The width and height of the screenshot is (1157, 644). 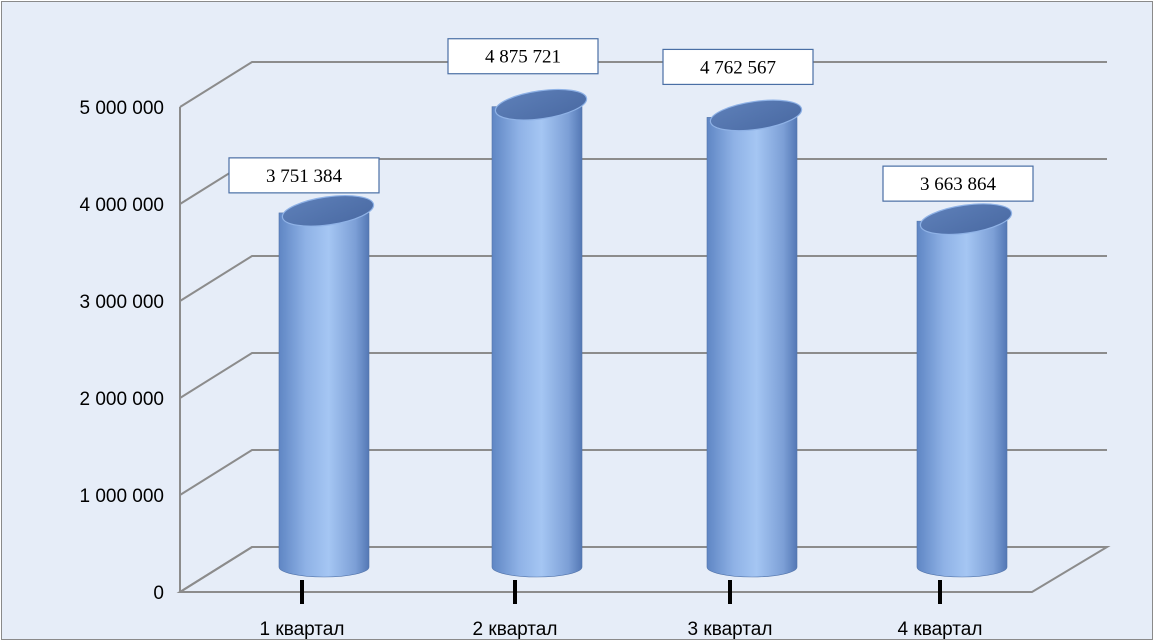 I want to click on y-tick-label: 2 000 000, so click(x=121, y=399).